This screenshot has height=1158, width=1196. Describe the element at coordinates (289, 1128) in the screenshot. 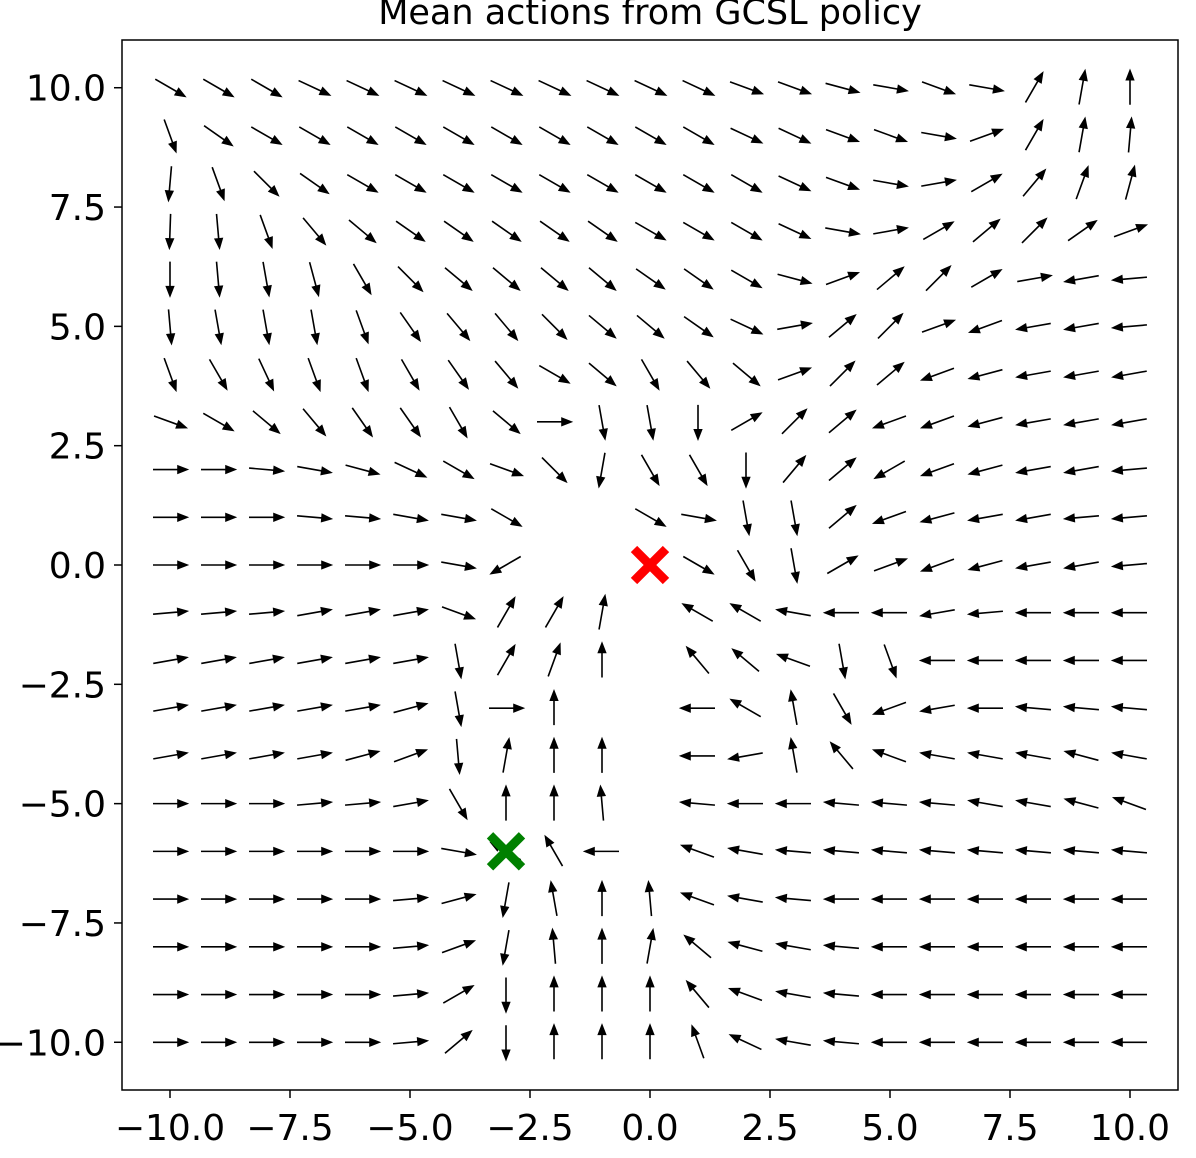

I see `x-tick-label: −7.5` at that location.